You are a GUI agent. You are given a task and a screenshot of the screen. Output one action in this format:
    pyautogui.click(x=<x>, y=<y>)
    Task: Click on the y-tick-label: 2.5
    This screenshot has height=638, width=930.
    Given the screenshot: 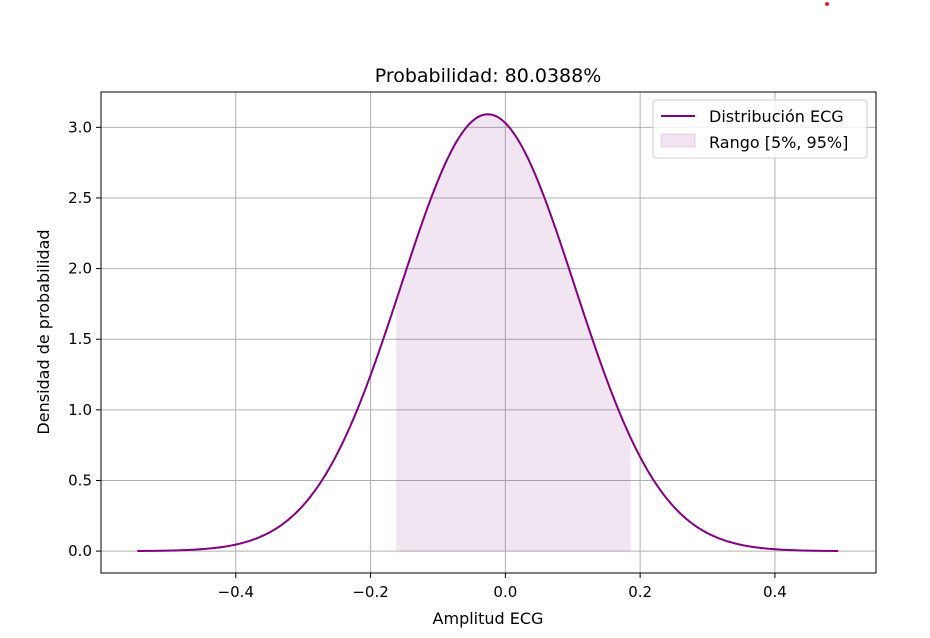 What is the action you would take?
    pyautogui.click(x=80, y=198)
    